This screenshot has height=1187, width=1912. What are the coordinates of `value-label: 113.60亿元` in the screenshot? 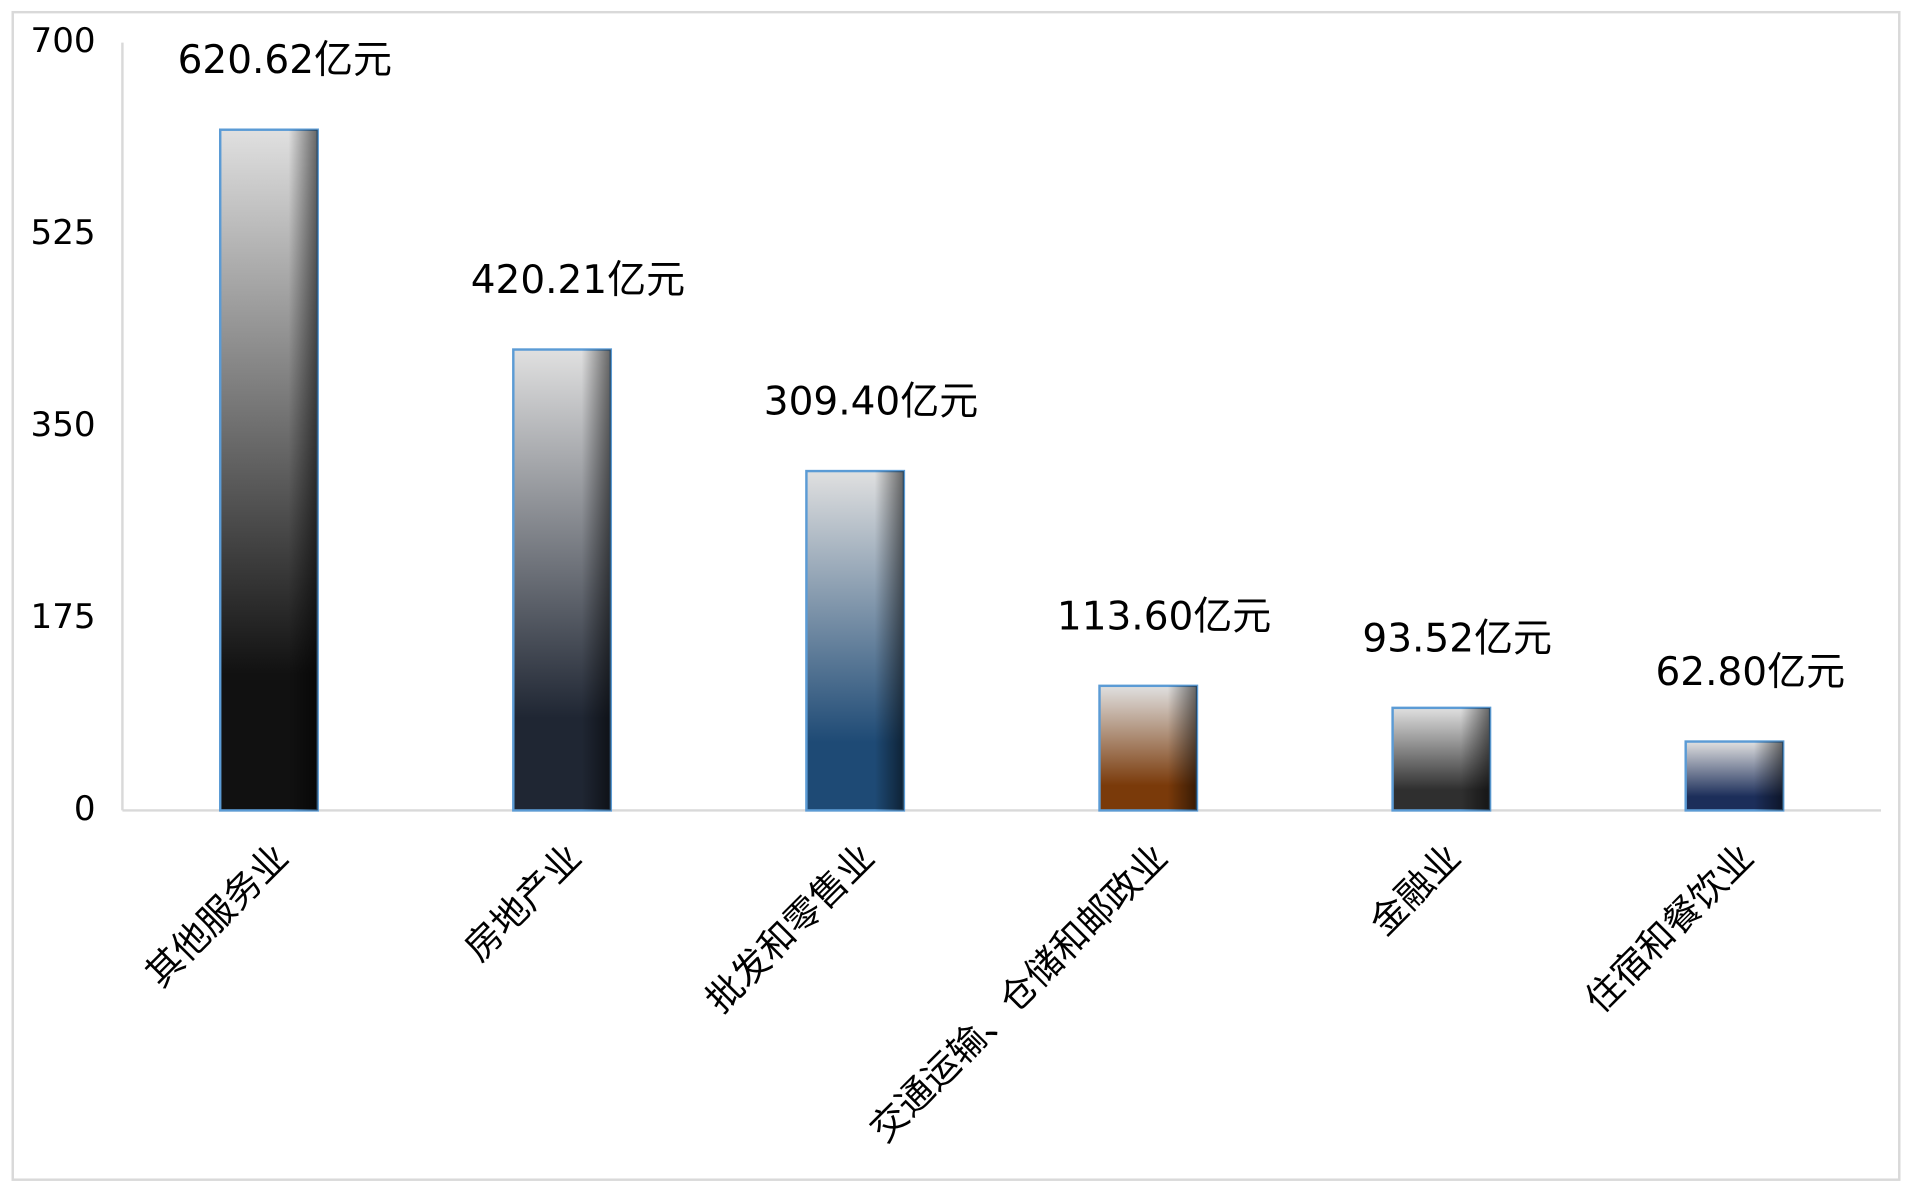 It's located at (1164, 616).